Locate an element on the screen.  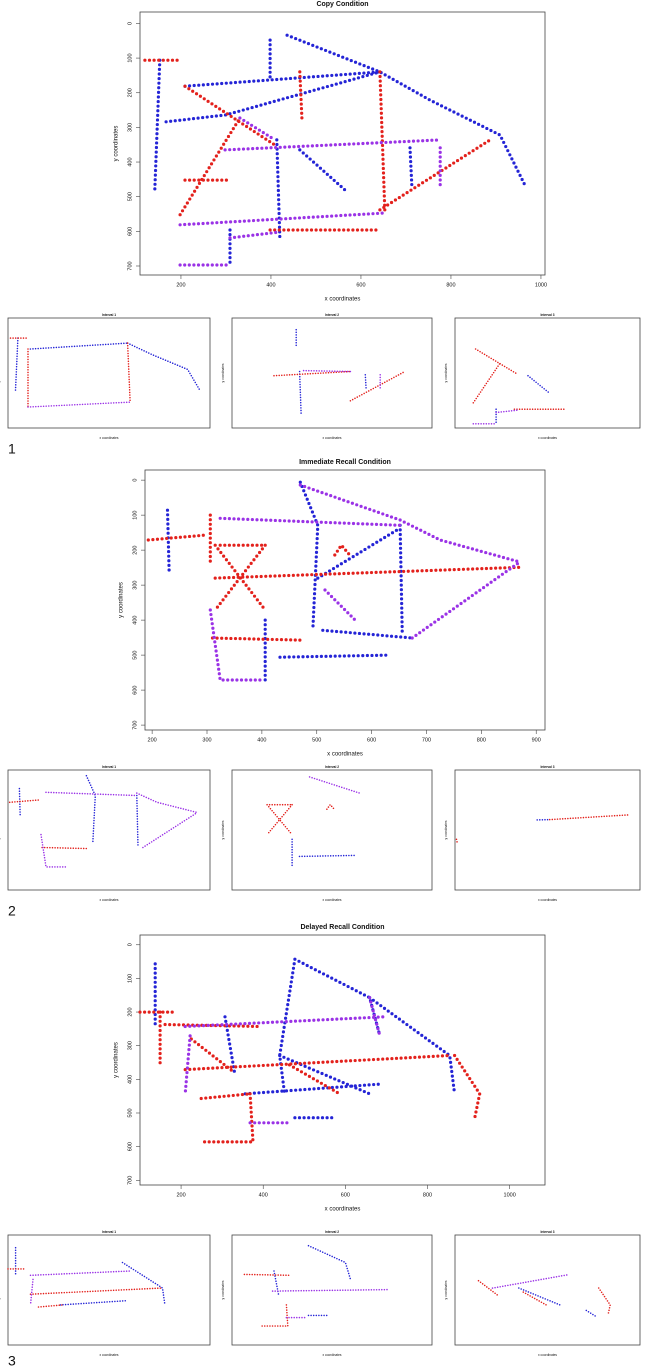
x-tick-label: 900 is located at coordinates (536, 740).